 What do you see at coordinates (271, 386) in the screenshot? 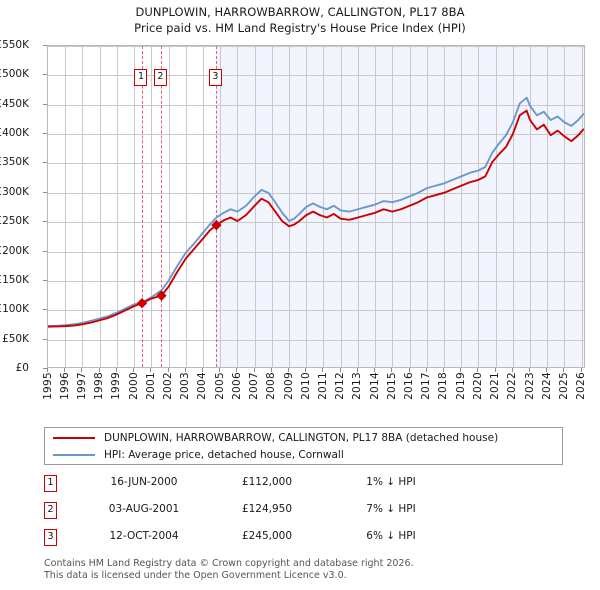
I see `x-axis-tick-label: 2008` at bounding box center [271, 386].